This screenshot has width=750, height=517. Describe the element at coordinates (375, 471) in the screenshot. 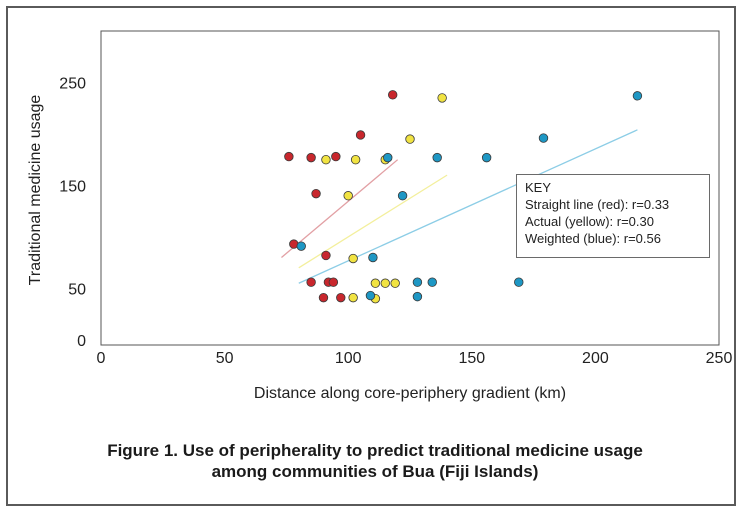

I see `caption-line-2: among communities of Bua (Fiji Islands)` at that location.